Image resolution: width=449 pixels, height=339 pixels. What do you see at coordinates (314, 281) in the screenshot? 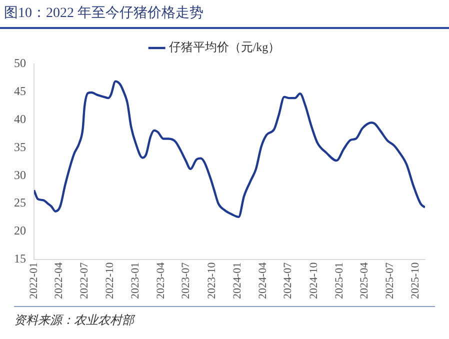
I see `x-tick-label: 2024-10` at bounding box center [314, 281].